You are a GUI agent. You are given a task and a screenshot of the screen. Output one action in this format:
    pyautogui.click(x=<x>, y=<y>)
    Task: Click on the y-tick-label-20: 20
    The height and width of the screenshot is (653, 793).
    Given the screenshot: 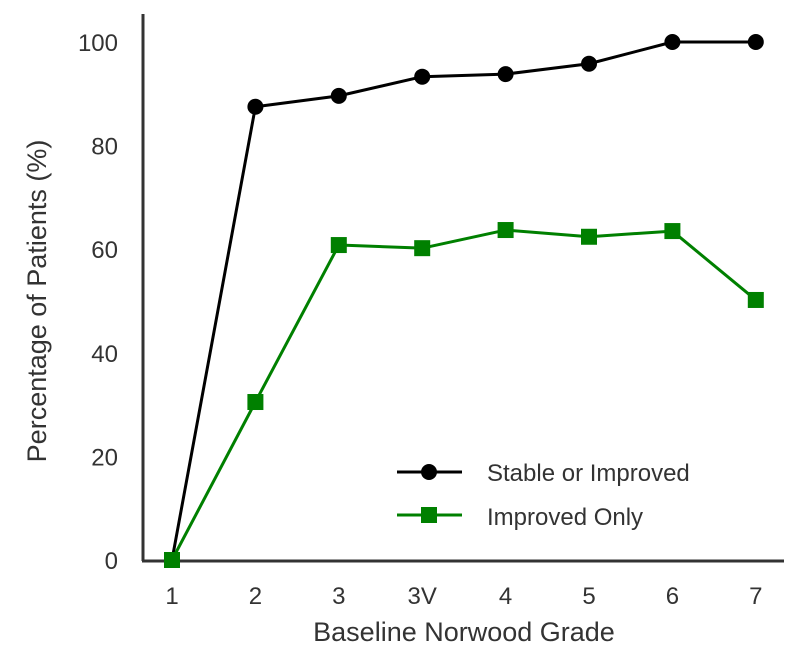 What is the action you would take?
    pyautogui.click(x=104, y=457)
    